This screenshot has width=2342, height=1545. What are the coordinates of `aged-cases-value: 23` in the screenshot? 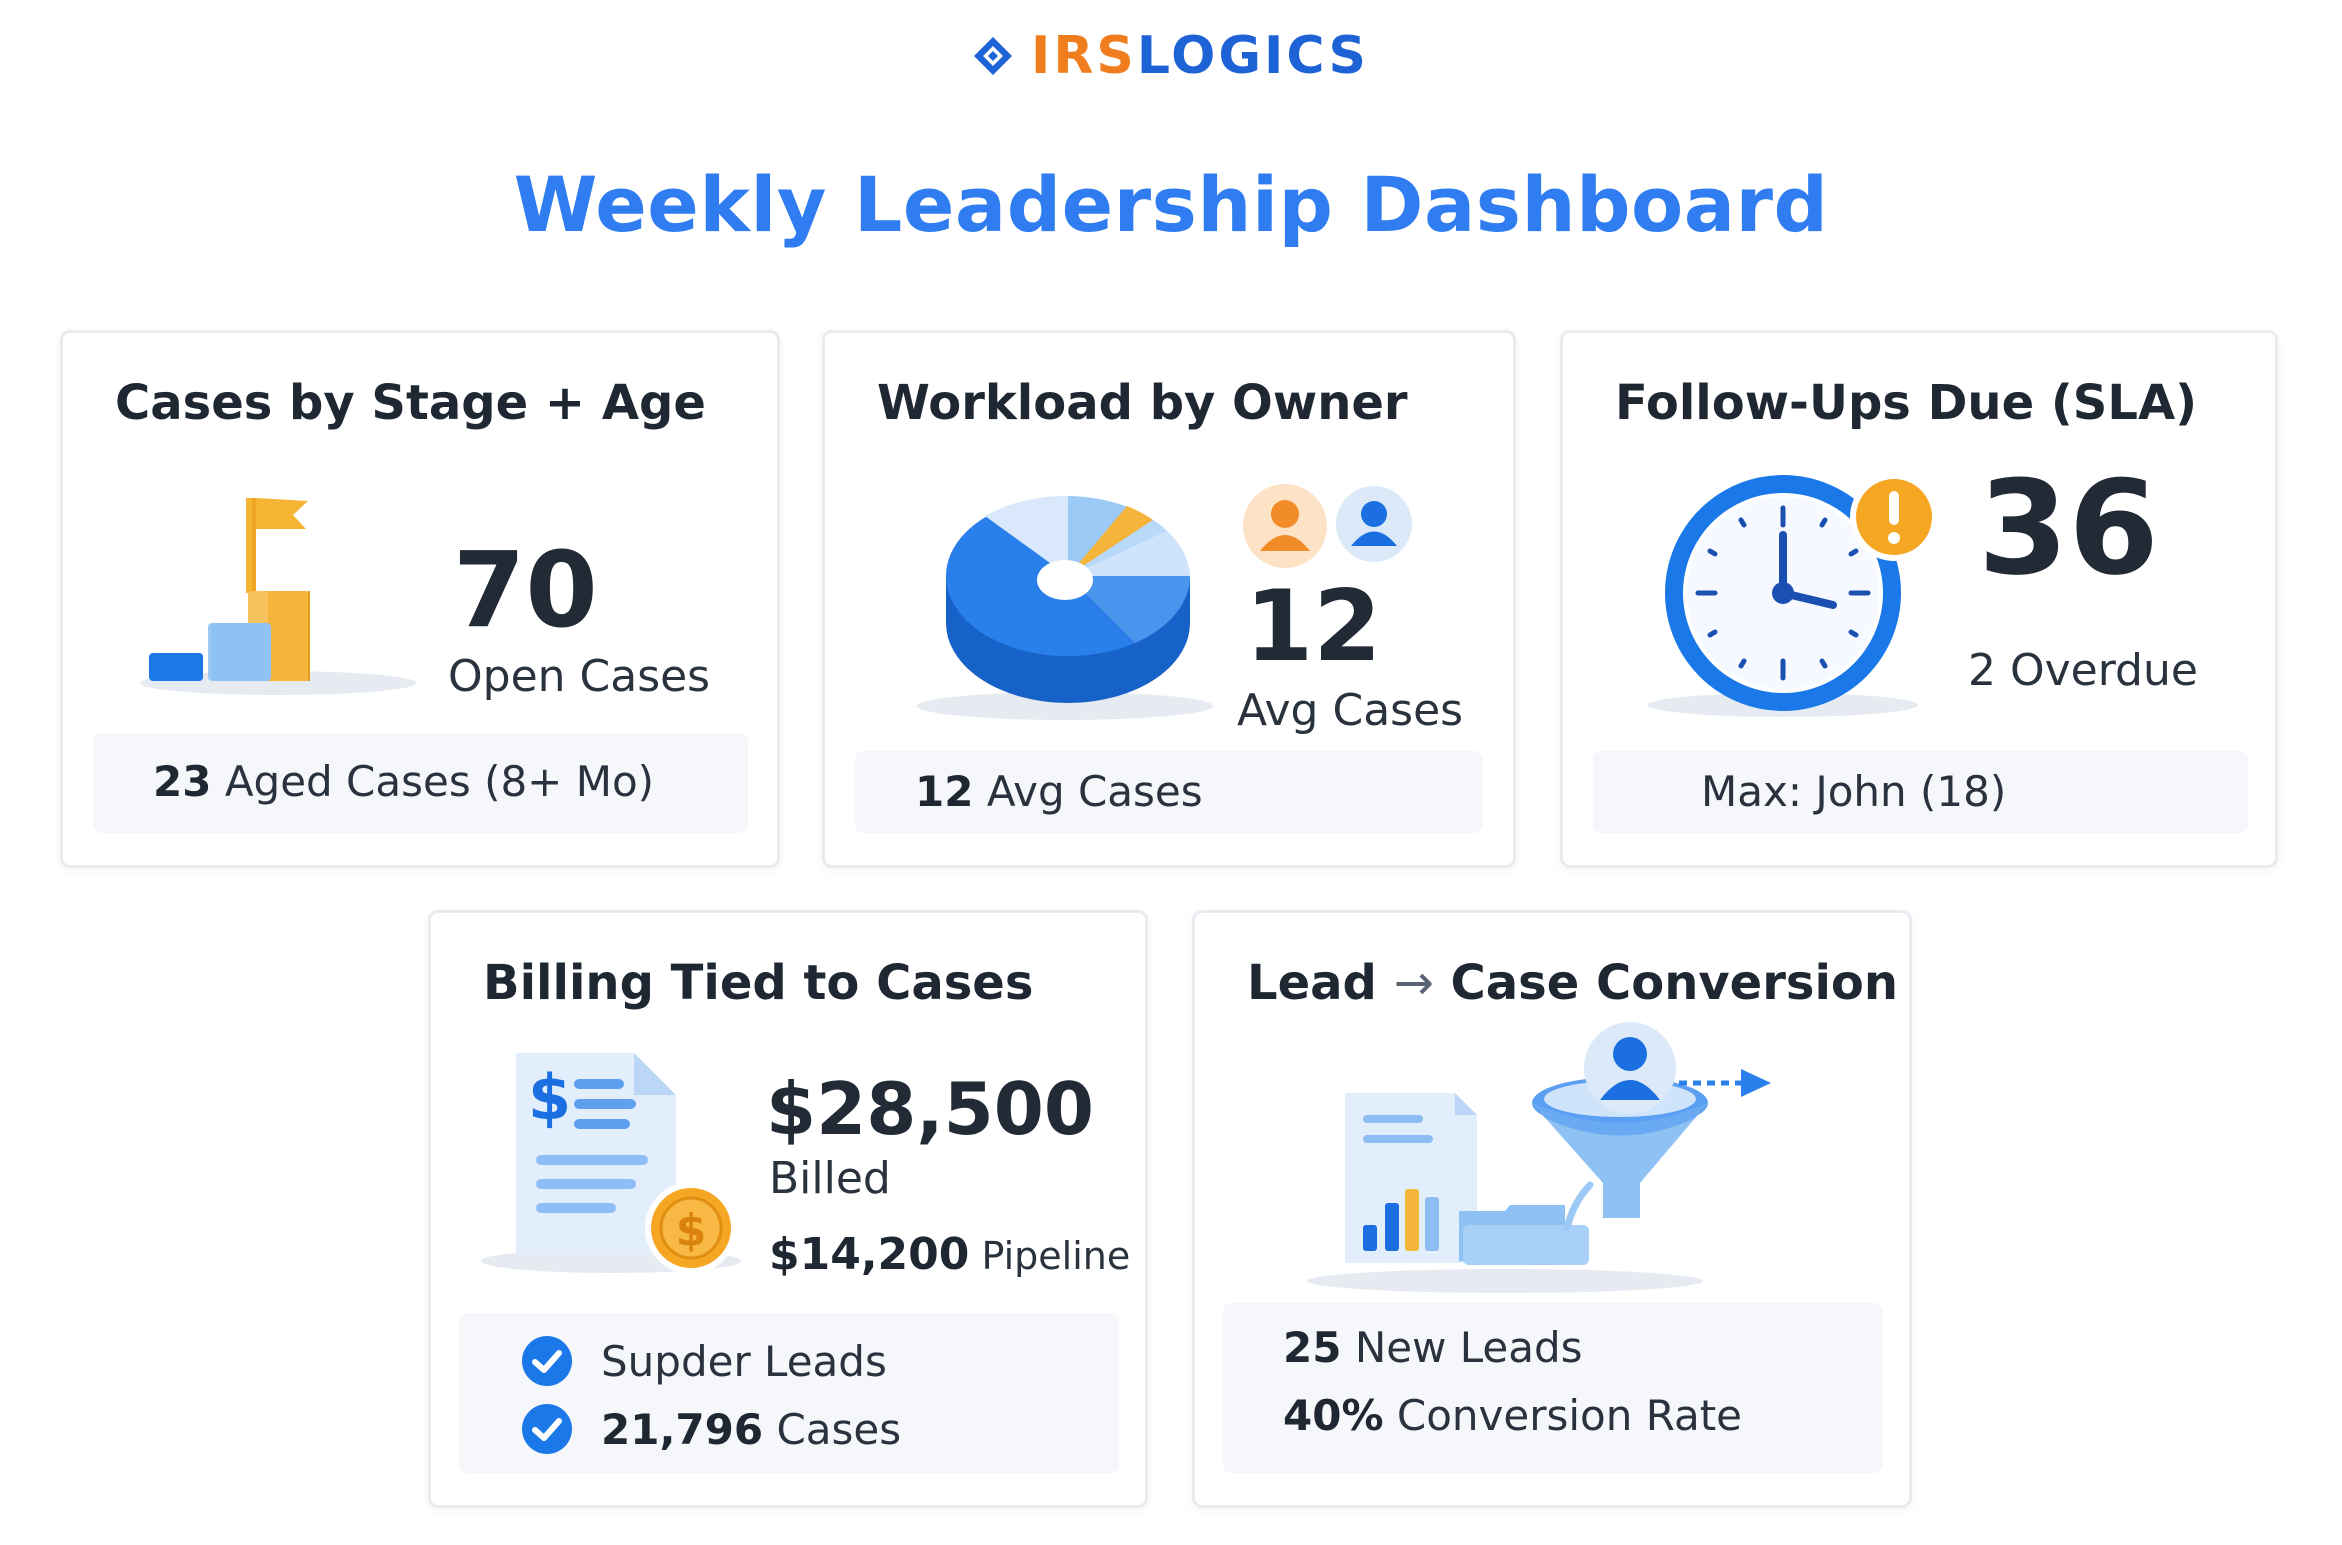 It's located at (182, 781).